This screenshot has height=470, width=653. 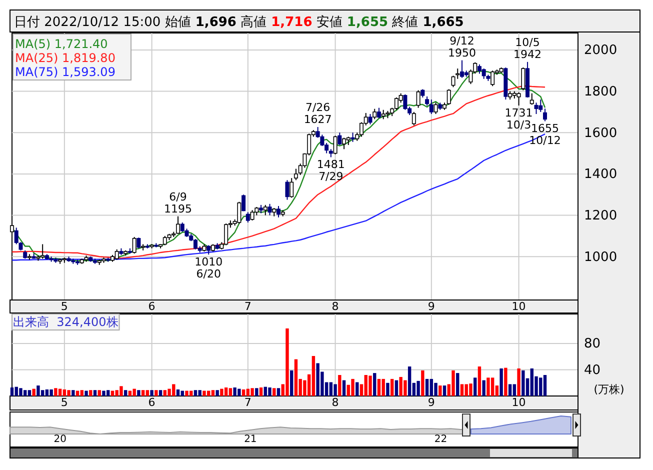 I want to click on y-tick-label: 1200, so click(x=601, y=216).